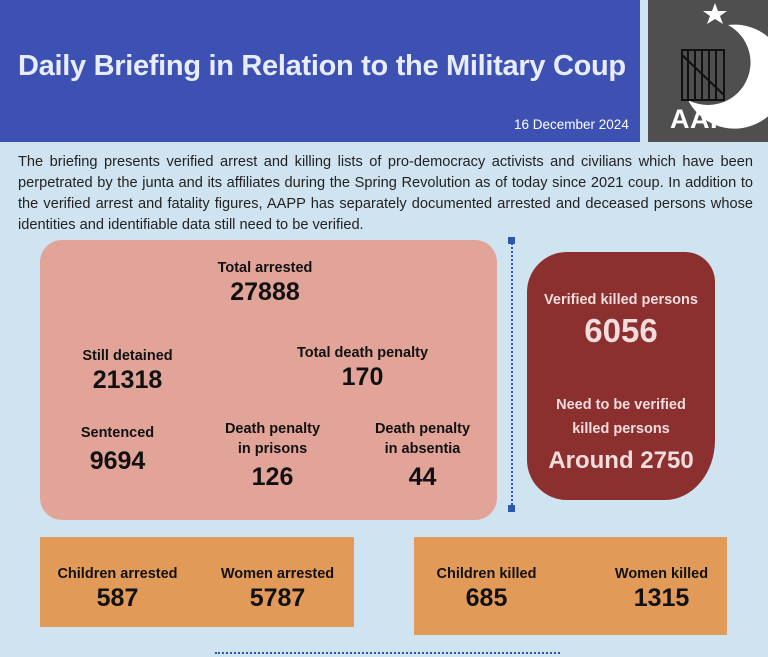 This screenshot has width=768, height=657. What do you see at coordinates (362, 353) in the screenshot?
I see `stat-label: Total death penalty` at bounding box center [362, 353].